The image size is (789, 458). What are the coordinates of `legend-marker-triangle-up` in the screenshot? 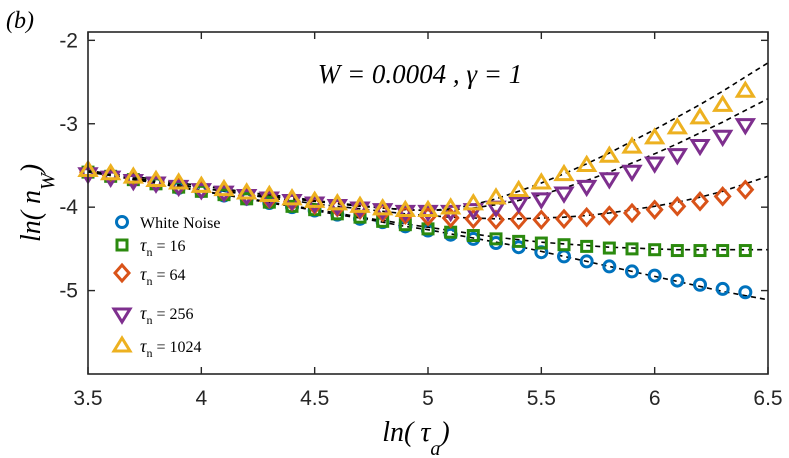 It's located at (122, 344).